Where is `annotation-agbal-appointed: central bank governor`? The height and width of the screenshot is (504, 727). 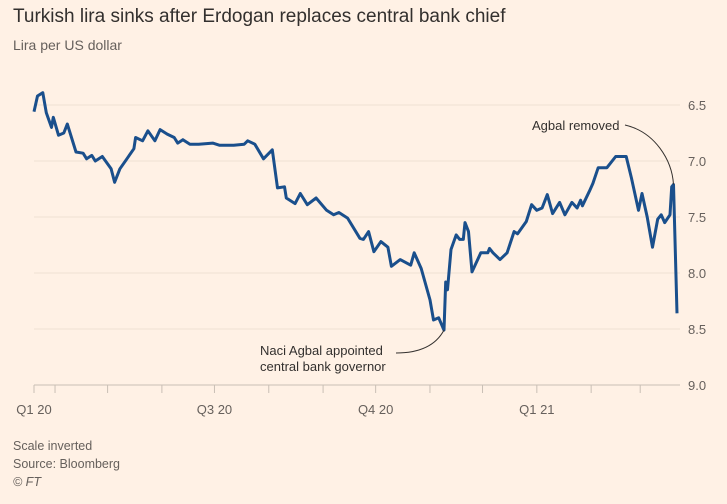
annotation-agbal-appointed: central bank governor is located at coordinates (323, 366).